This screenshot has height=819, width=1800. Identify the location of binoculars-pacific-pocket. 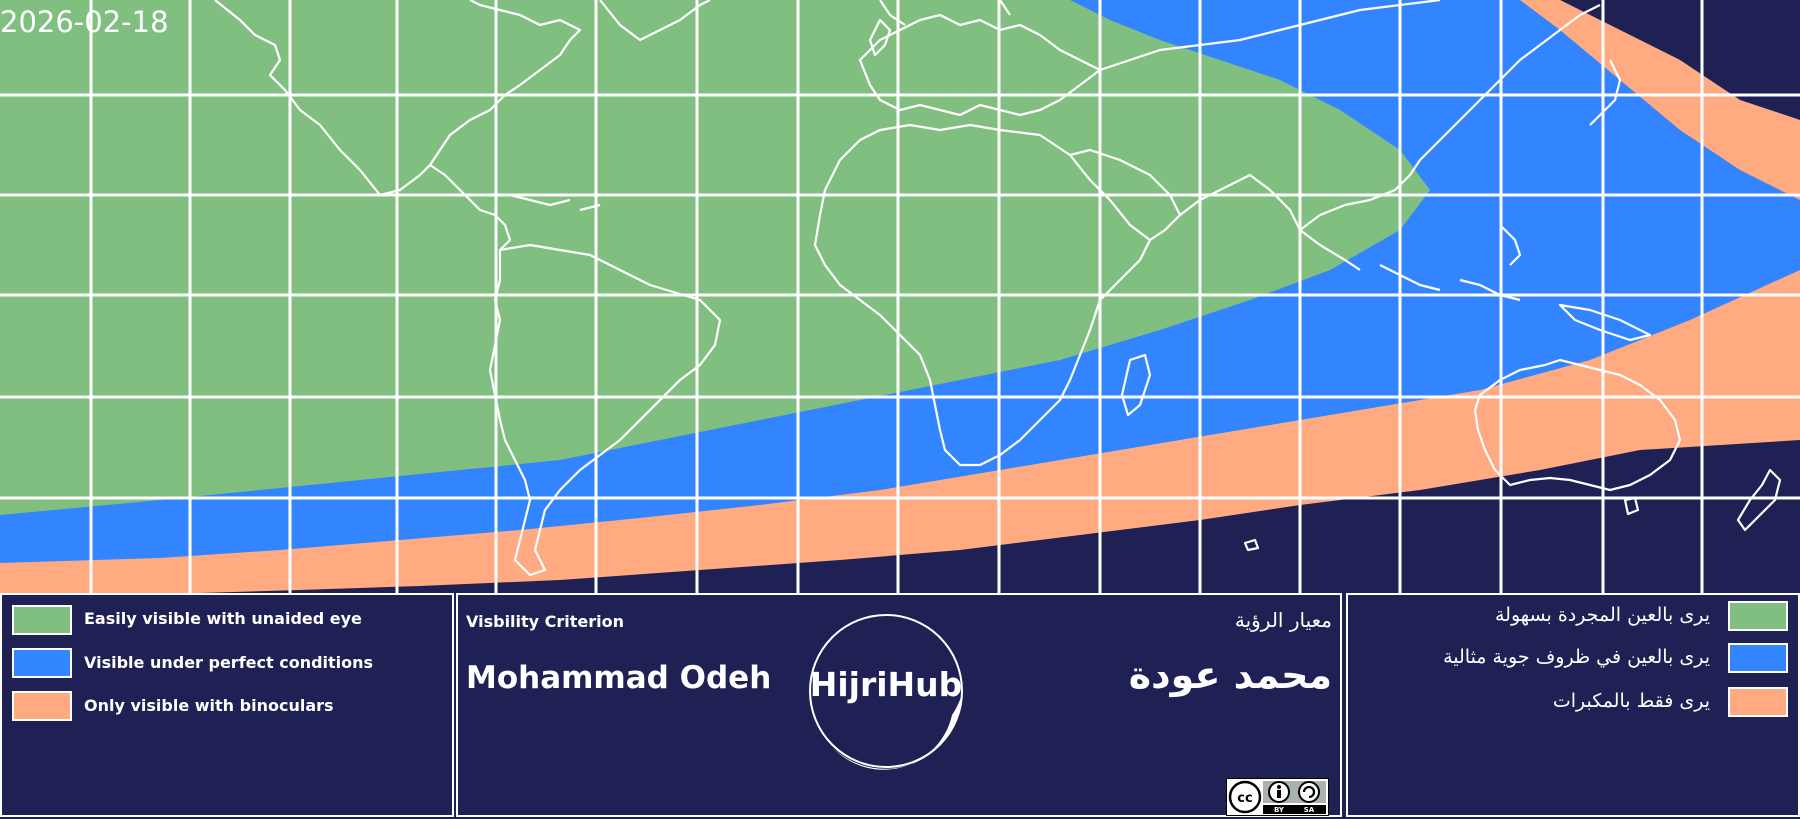
(1660, 100).